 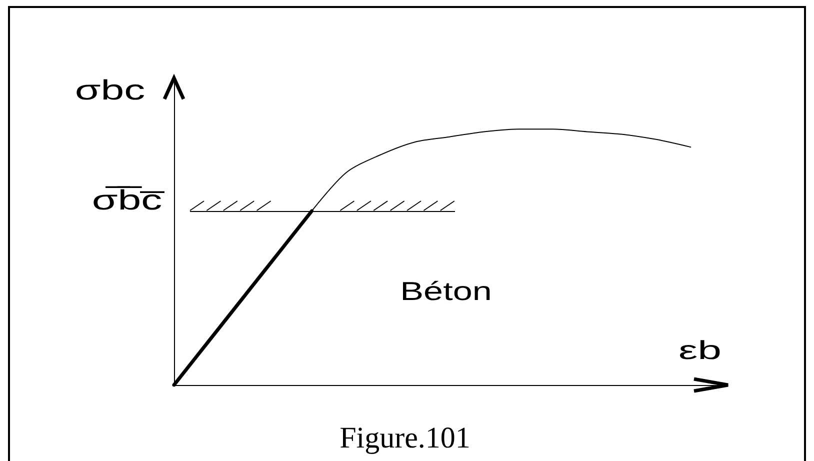 I want to click on text: Figure.101, so click(x=405, y=438).